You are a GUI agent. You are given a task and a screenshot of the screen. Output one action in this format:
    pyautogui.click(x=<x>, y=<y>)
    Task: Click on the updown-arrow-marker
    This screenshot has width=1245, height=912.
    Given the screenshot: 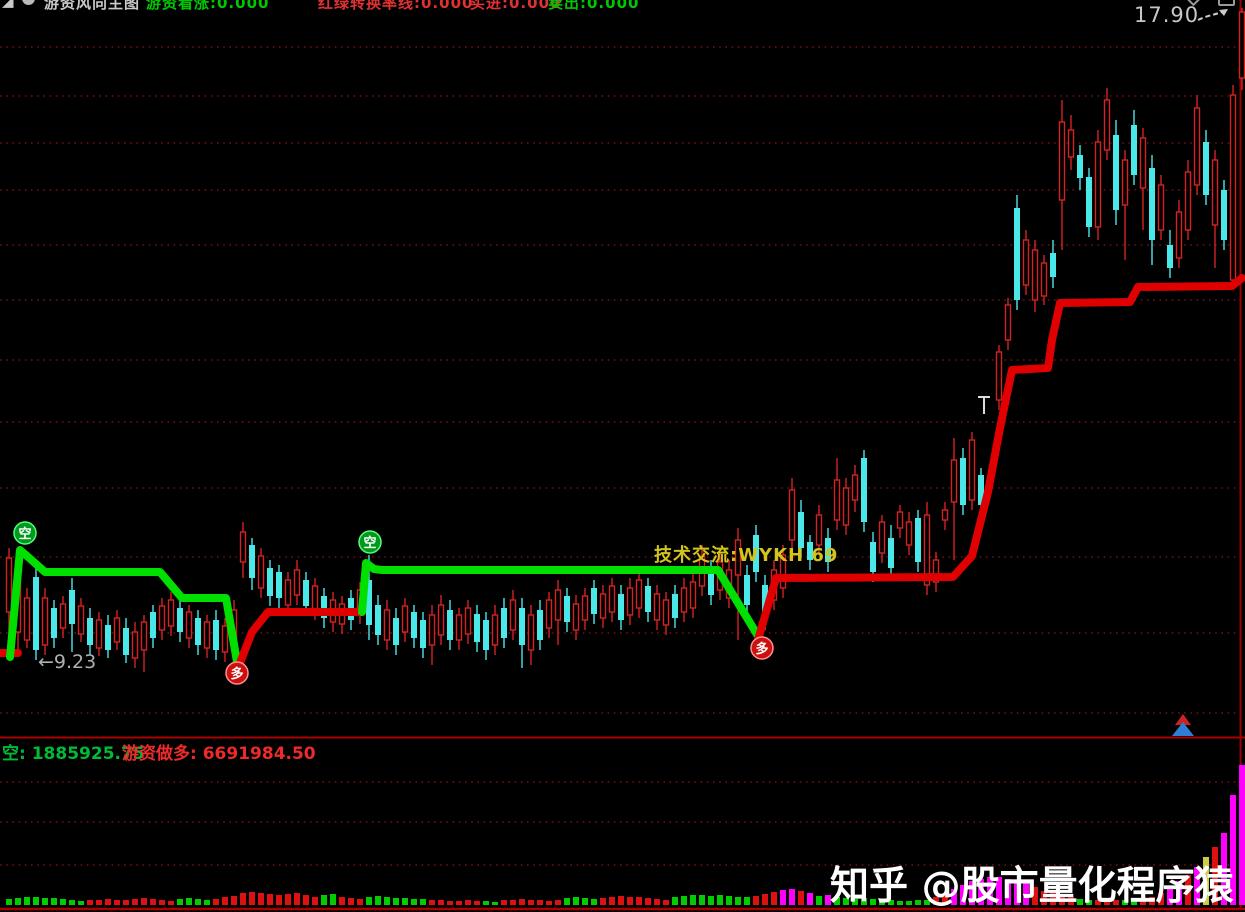 What is the action you would take?
    pyautogui.click(x=1183, y=726)
    